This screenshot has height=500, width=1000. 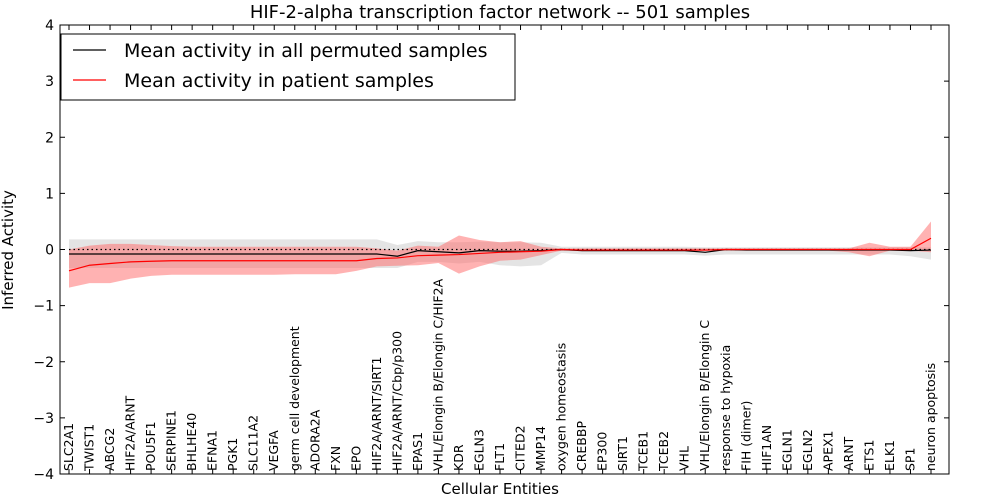 I want to click on x-category-label: ELK1, so click(x=889, y=455).